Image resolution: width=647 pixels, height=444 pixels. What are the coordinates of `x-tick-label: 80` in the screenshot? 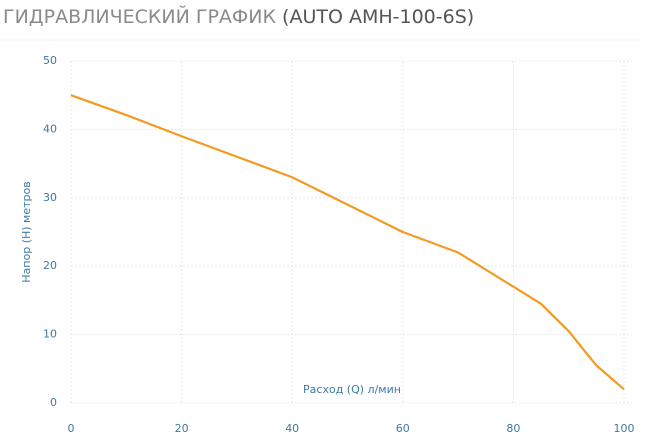 It's located at (513, 428).